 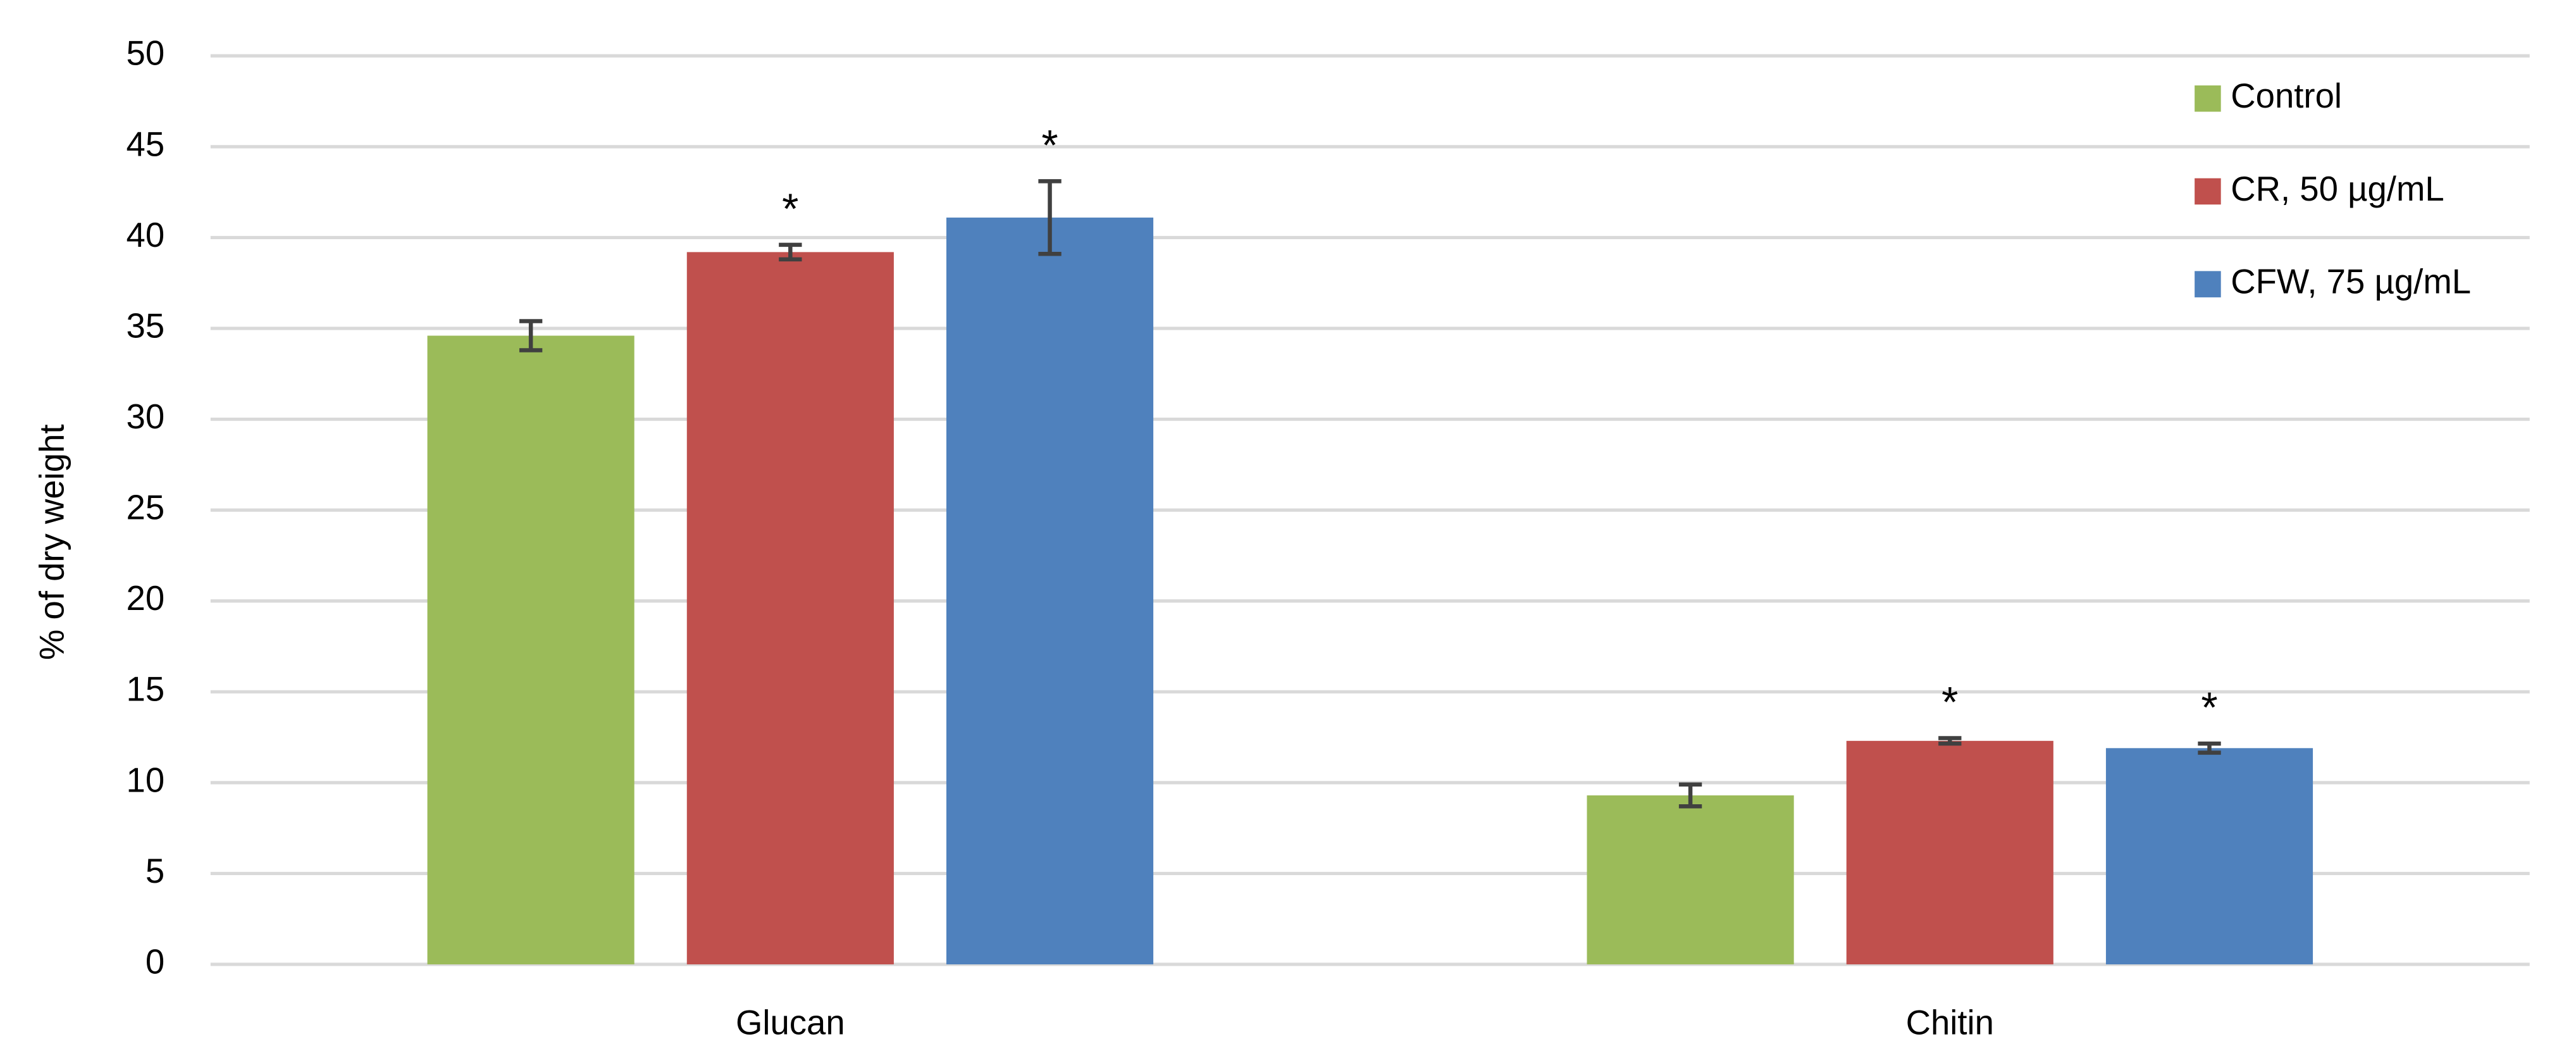 What do you see at coordinates (146, 416) in the screenshot?
I see `y-tick-label: 30` at bounding box center [146, 416].